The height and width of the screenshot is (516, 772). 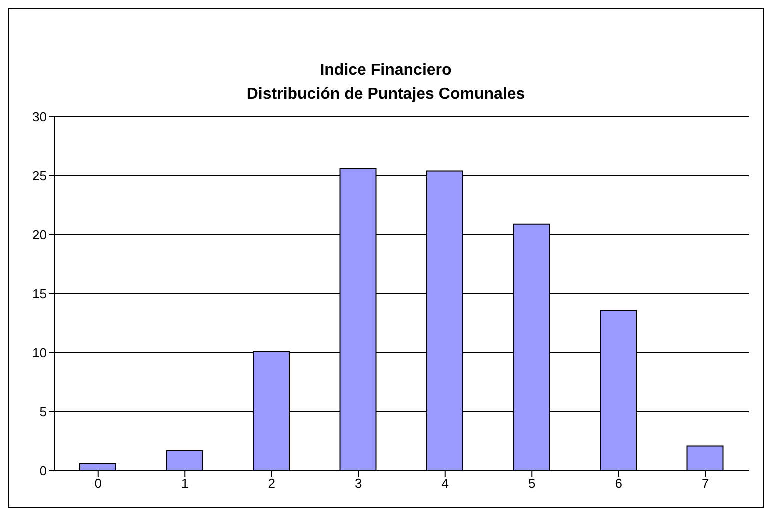 What do you see at coordinates (98, 484) in the screenshot?
I see `x-tick-label: 0` at bounding box center [98, 484].